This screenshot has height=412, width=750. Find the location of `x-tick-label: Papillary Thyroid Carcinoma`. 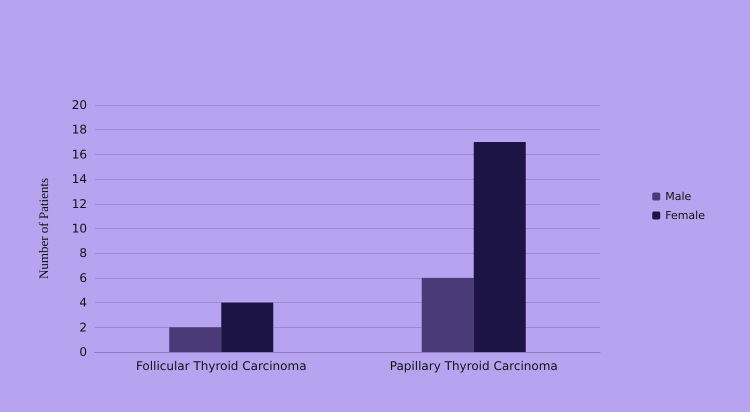

x-tick-label: Papillary Thyroid Carcinoma is located at coordinates (474, 366).